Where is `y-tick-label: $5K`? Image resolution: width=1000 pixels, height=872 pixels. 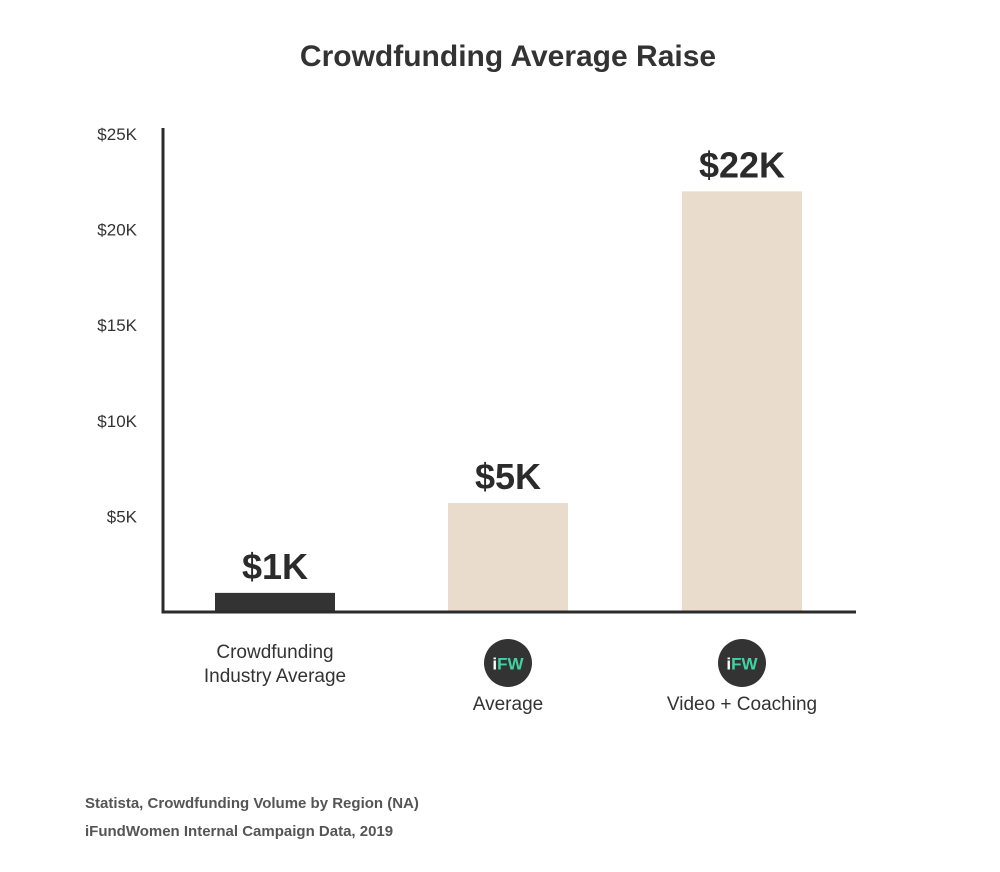 y-tick-label: $5K is located at coordinates (122, 516).